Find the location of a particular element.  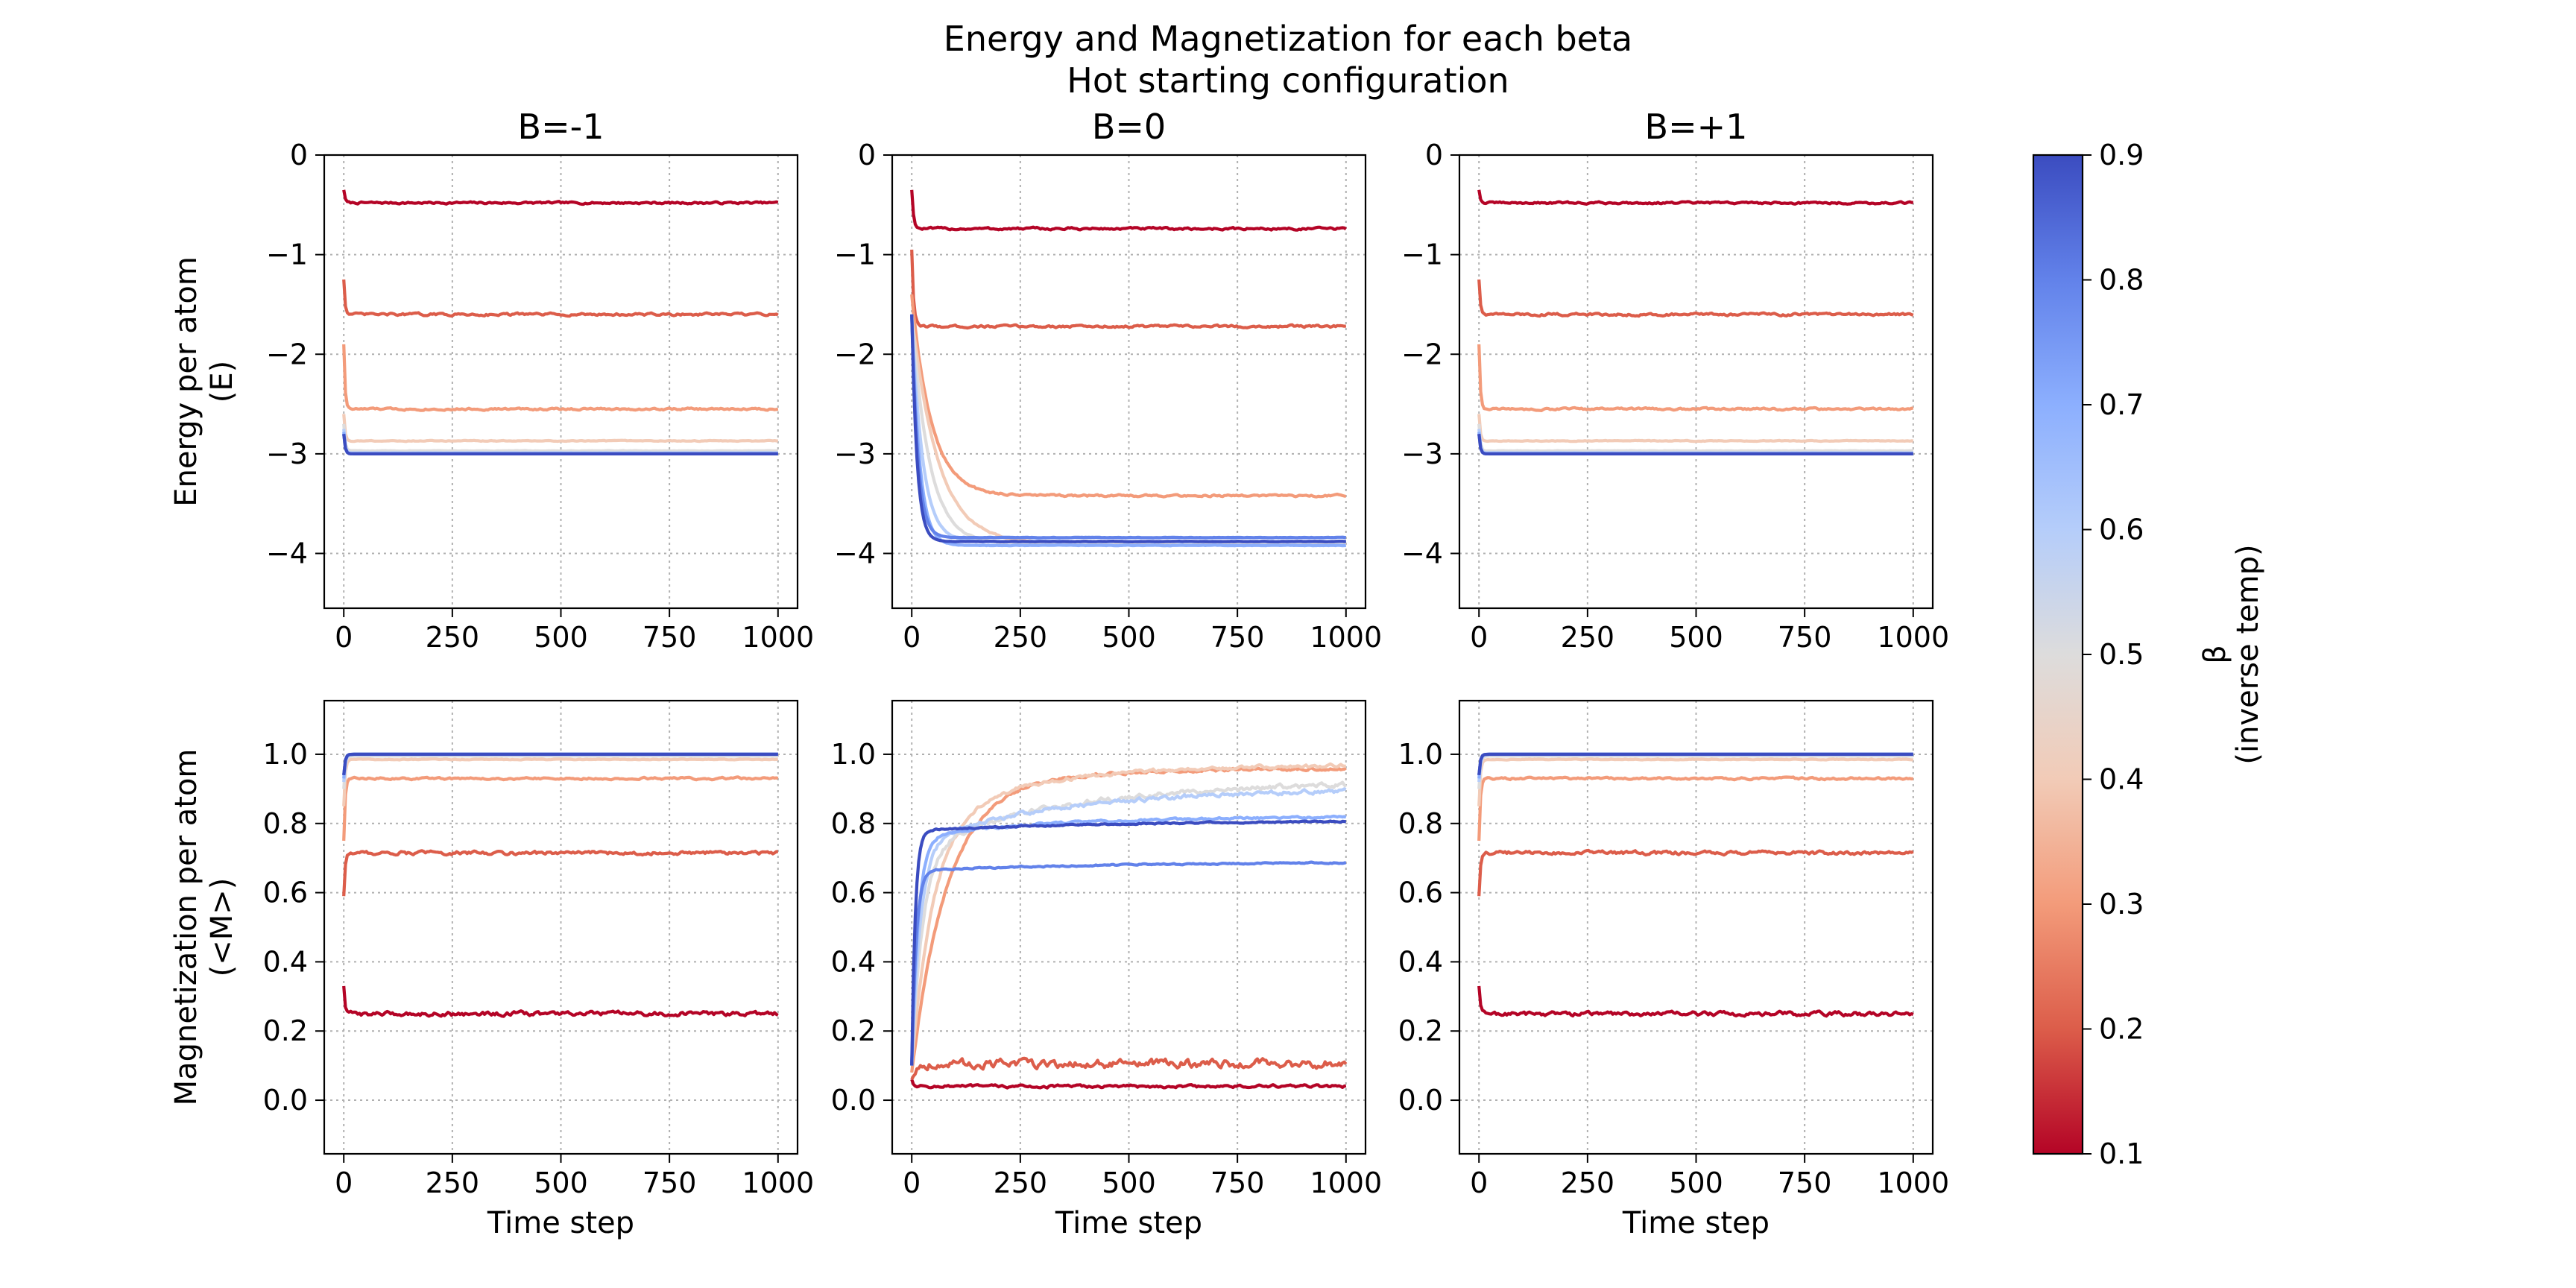

colorbar-label-inverse-temp: (inverse temp) is located at coordinates (2248, 654).